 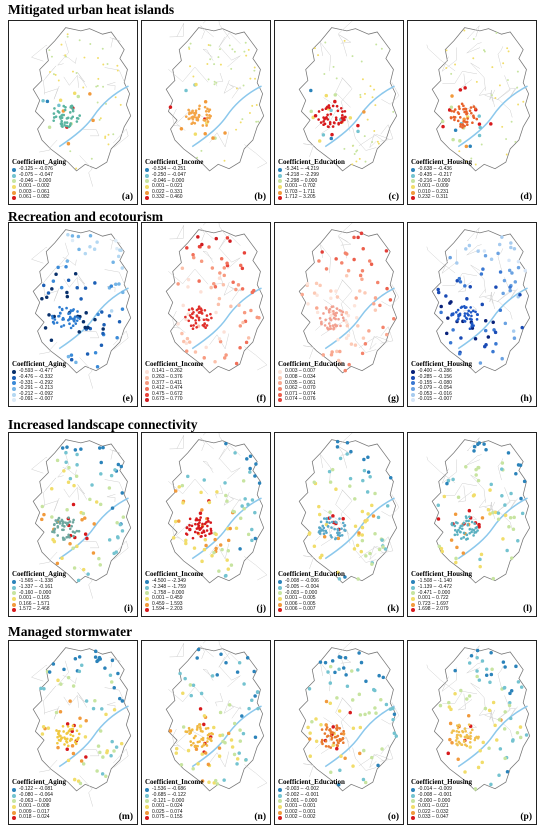 What do you see at coordinates (442, 782) in the screenshot?
I see `legend-title: Coefficient_Housing` at bounding box center [442, 782].